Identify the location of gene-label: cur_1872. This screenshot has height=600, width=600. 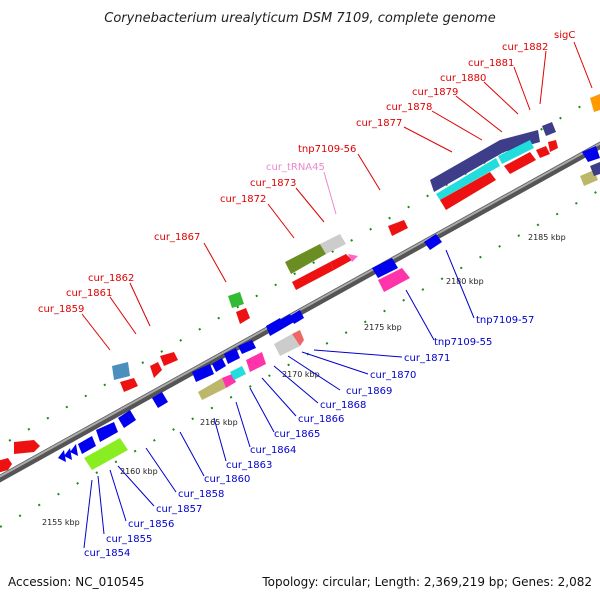
(243, 199).